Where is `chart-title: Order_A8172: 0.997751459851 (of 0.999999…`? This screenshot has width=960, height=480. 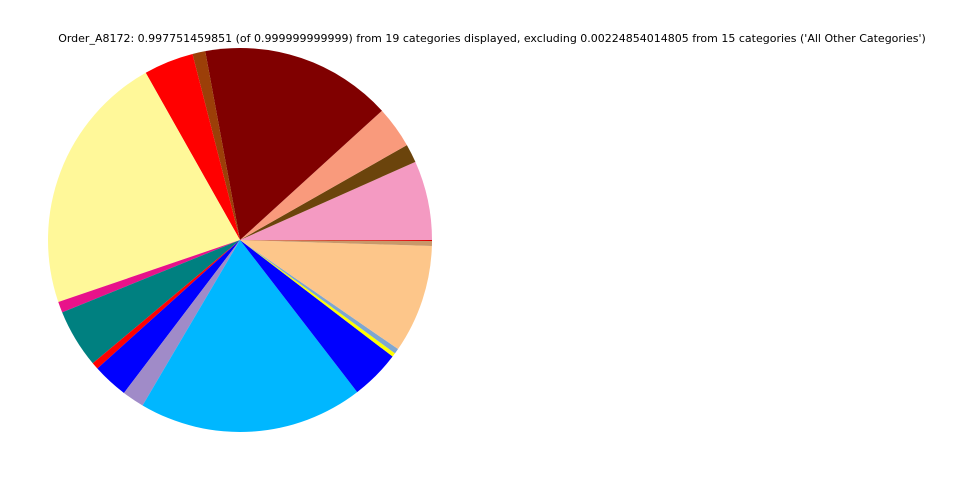 chart-title: Order_A8172: 0.997751459851 (of 0.999999… is located at coordinates (492, 38).